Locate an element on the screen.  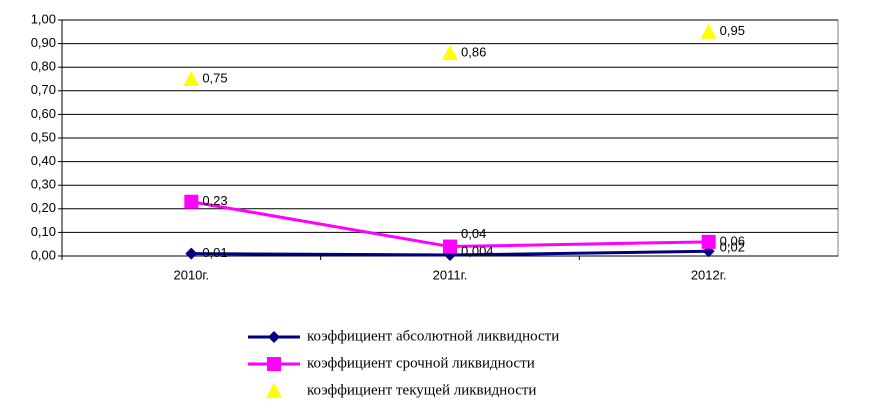
legend-label: коэффициент текущей ликвидности is located at coordinates (421, 390).